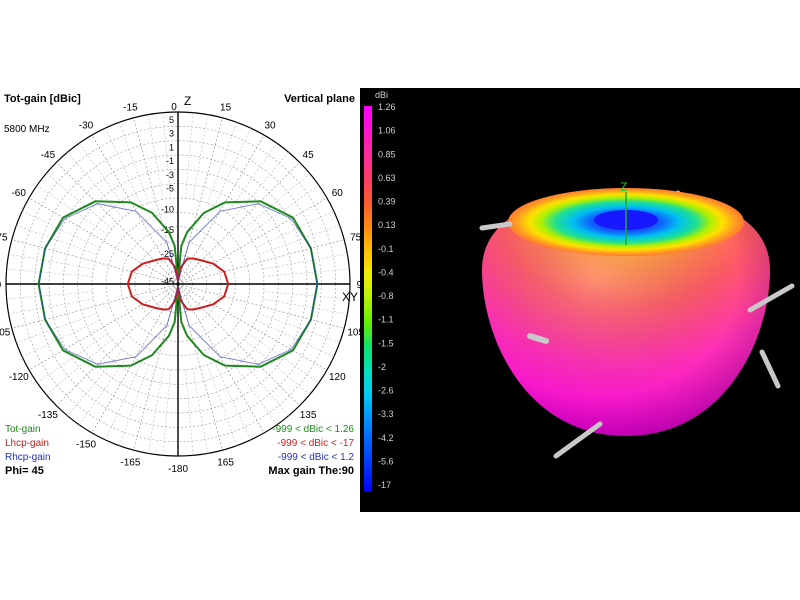 This screenshot has width=800, height=600. What do you see at coordinates (4, 237) in the screenshot?
I see `angle-tick-label: -75` at bounding box center [4, 237].